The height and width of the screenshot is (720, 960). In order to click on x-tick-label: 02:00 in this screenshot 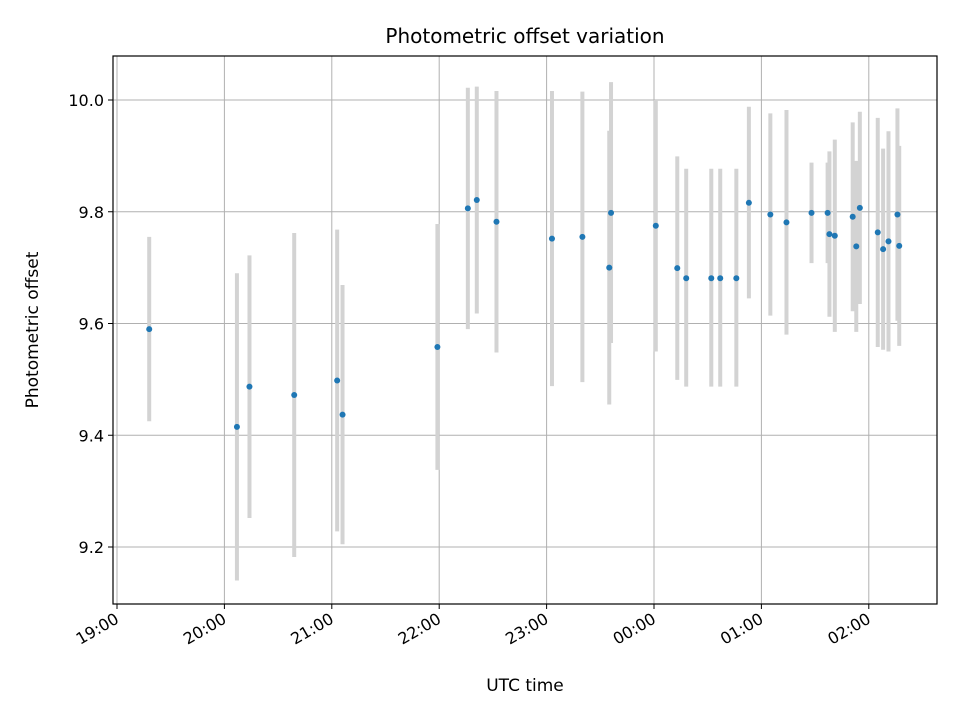, I will do `click(848, 629)`.